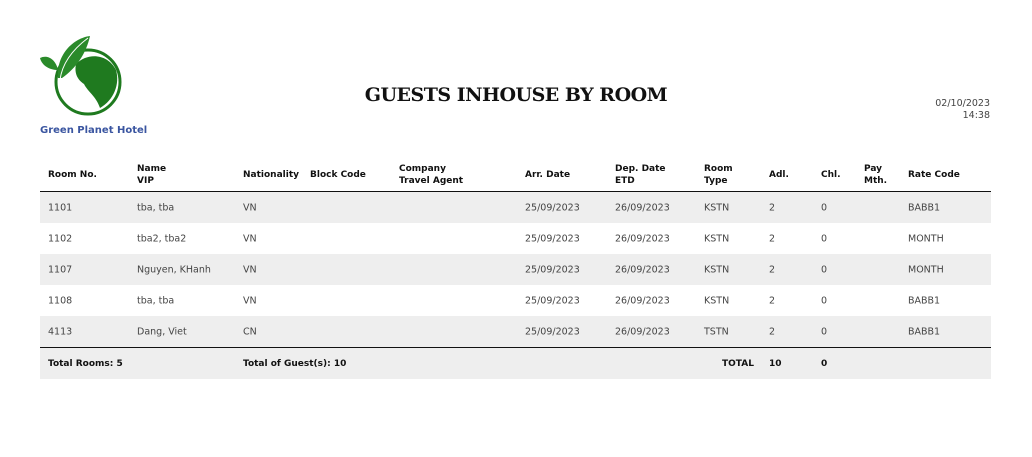  Describe the element at coordinates (431, 180) in the screenshot. I see `column-header-line2: Travel Agent` at that location.